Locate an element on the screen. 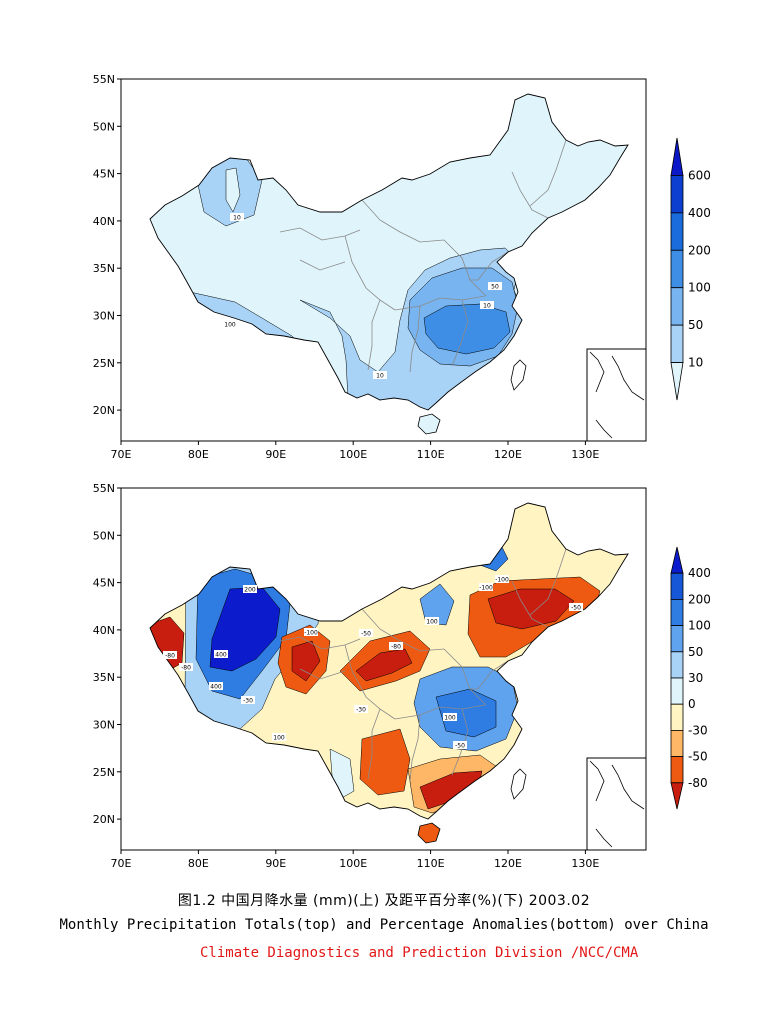 This screenshot has width=768, height=1024. contour-label: 400 is located at coordinates (221, 655).